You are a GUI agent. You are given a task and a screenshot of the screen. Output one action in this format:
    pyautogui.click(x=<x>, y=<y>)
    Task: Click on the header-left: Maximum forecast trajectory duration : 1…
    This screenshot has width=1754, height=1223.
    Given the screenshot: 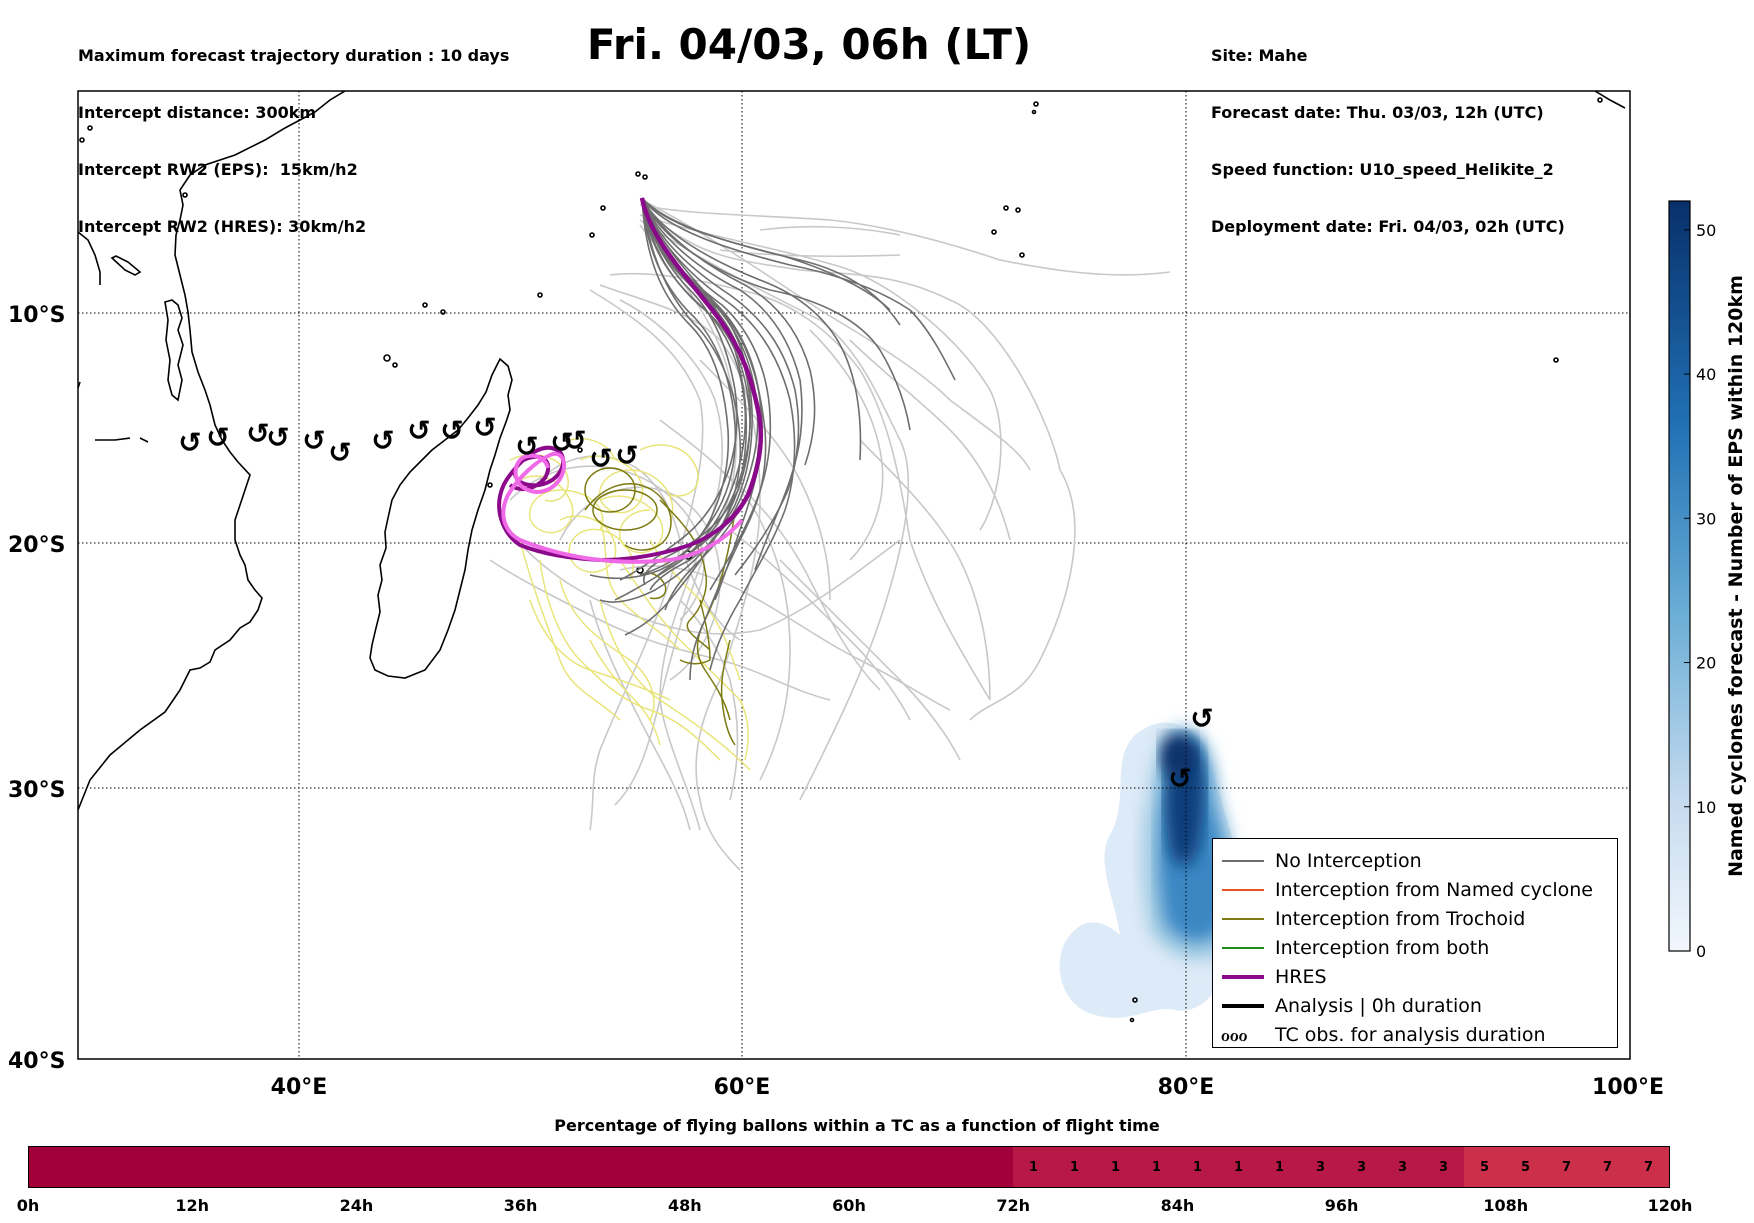 What is the action you would take?
    pyautogui.click(x=293, y=131)
    